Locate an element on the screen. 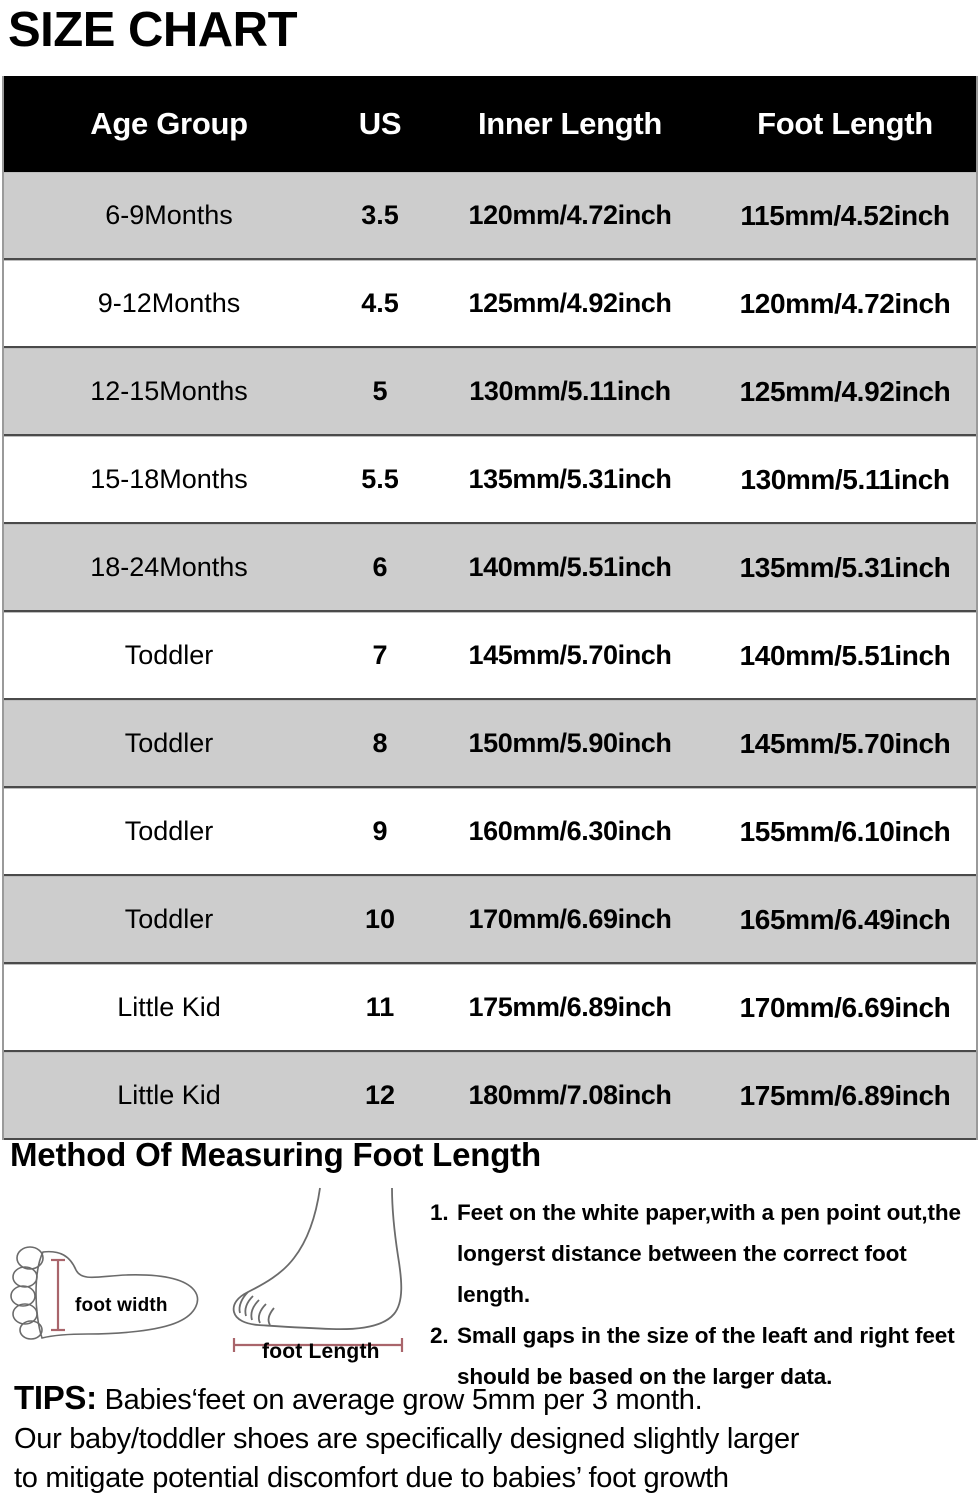 The height and width of the screenshot is (1500, 980). footprint-top-view-icon is located at coordinates (104, 1293).